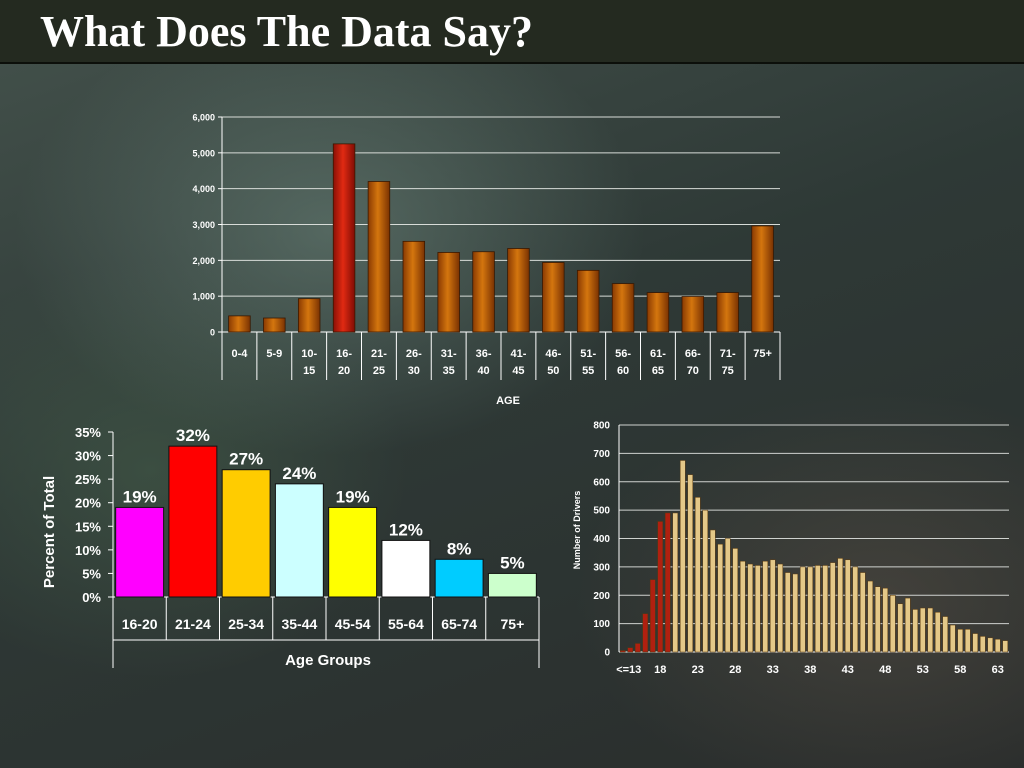  I want to click on x-tick-label: 10-, so click(309, 354).